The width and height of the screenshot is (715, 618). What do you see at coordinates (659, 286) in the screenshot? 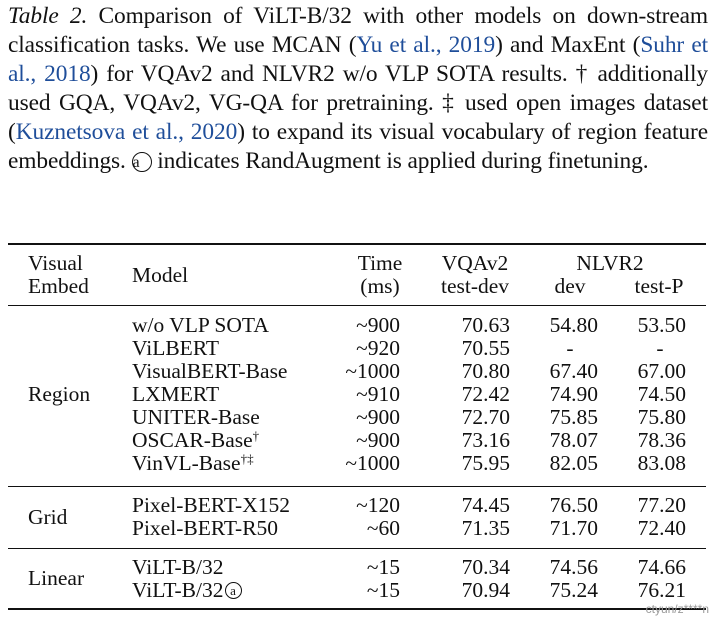
I see `header-testp: test-P` at bounding box center [659, 286].